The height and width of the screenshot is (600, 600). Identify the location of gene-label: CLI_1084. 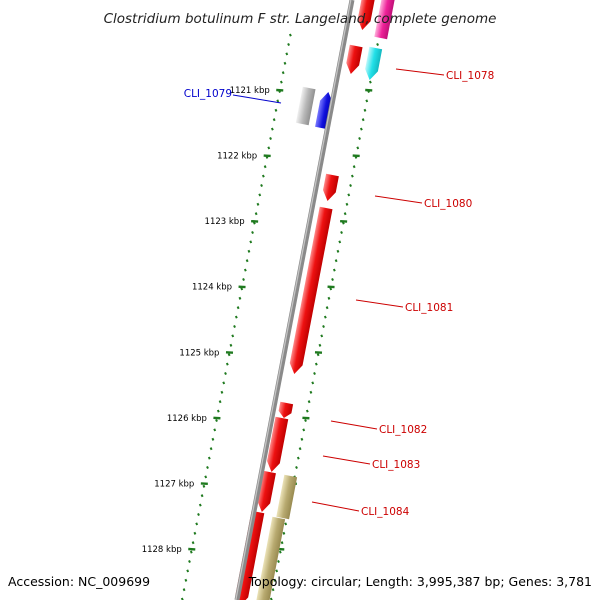
(385, 512).